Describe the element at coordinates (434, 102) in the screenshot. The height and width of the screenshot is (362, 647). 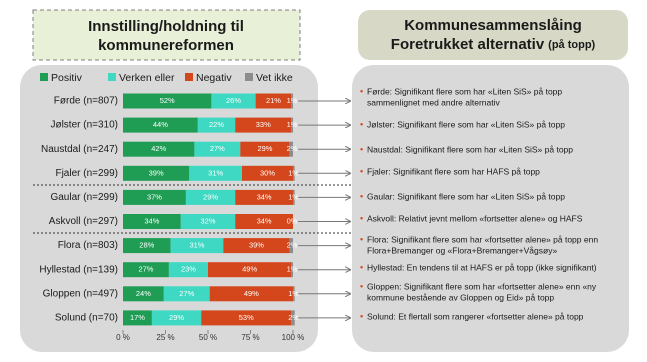
I see `note-text: sammenlignet med andre alternativ` at that location.